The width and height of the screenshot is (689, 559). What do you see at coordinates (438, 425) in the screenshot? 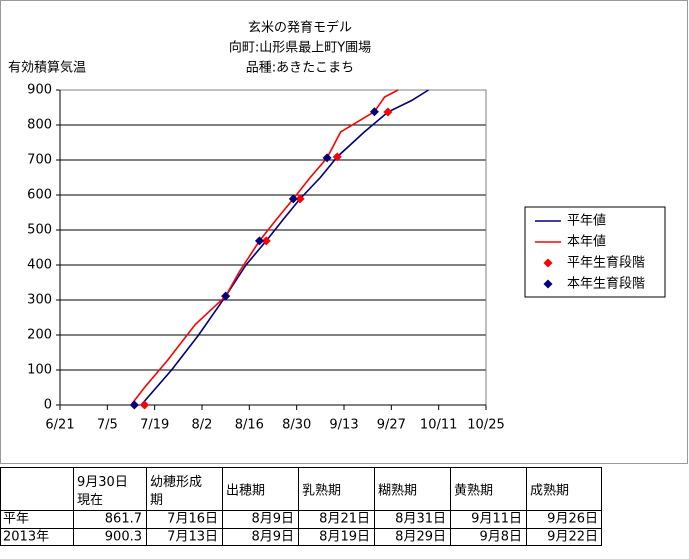
I see `x-tick-label: 10/11` at bounding box center [438, 425].